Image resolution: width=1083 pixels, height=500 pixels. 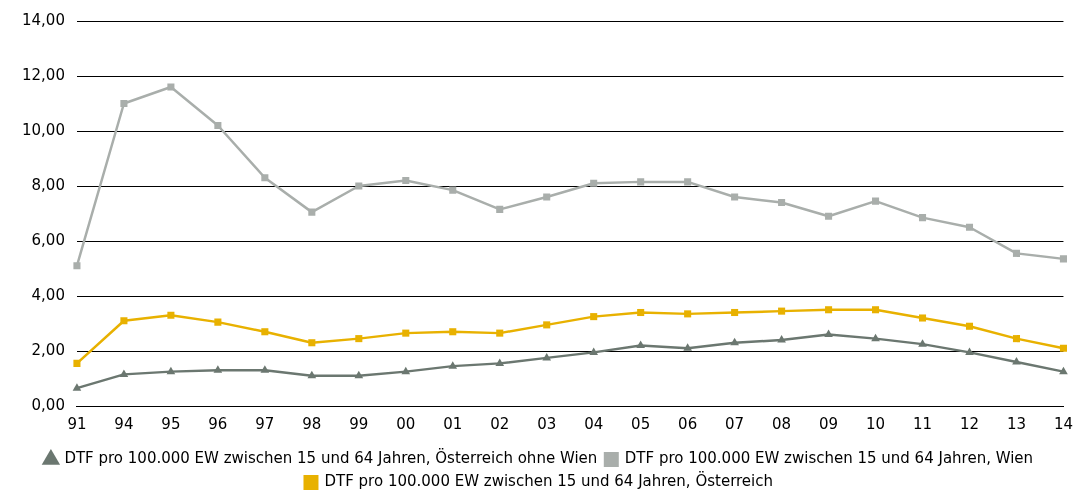 What do you see at coordinates (48, 184) in the screenshot?
I see `y-tick-label: 8,00` at bounding box center [48, 184].